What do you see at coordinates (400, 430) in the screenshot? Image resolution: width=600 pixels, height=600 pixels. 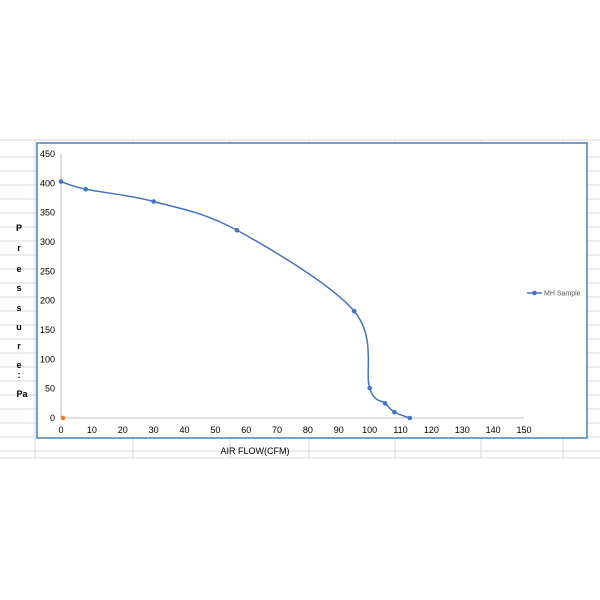 I see `x-tick-label: 110` at bounding box center [400, 430].